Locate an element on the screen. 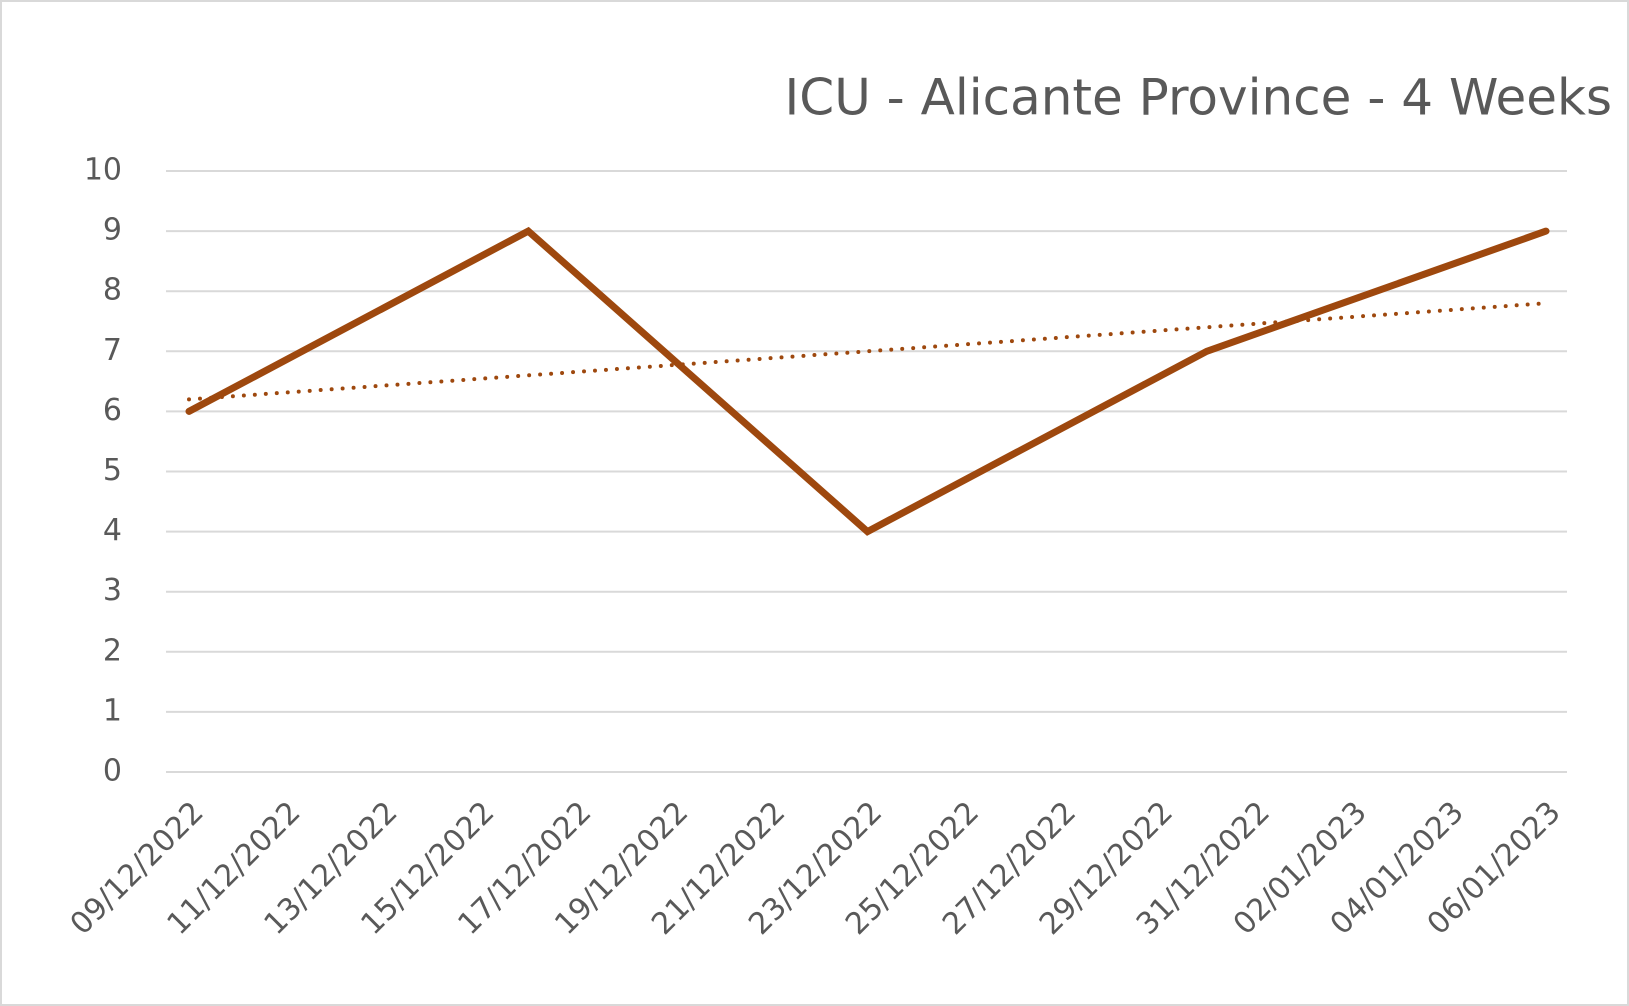 This screenshot has height=1006, width=1629. chart-title: ICU - Alicante Province - 4 Weeks is located at coordinates (1198, 98).